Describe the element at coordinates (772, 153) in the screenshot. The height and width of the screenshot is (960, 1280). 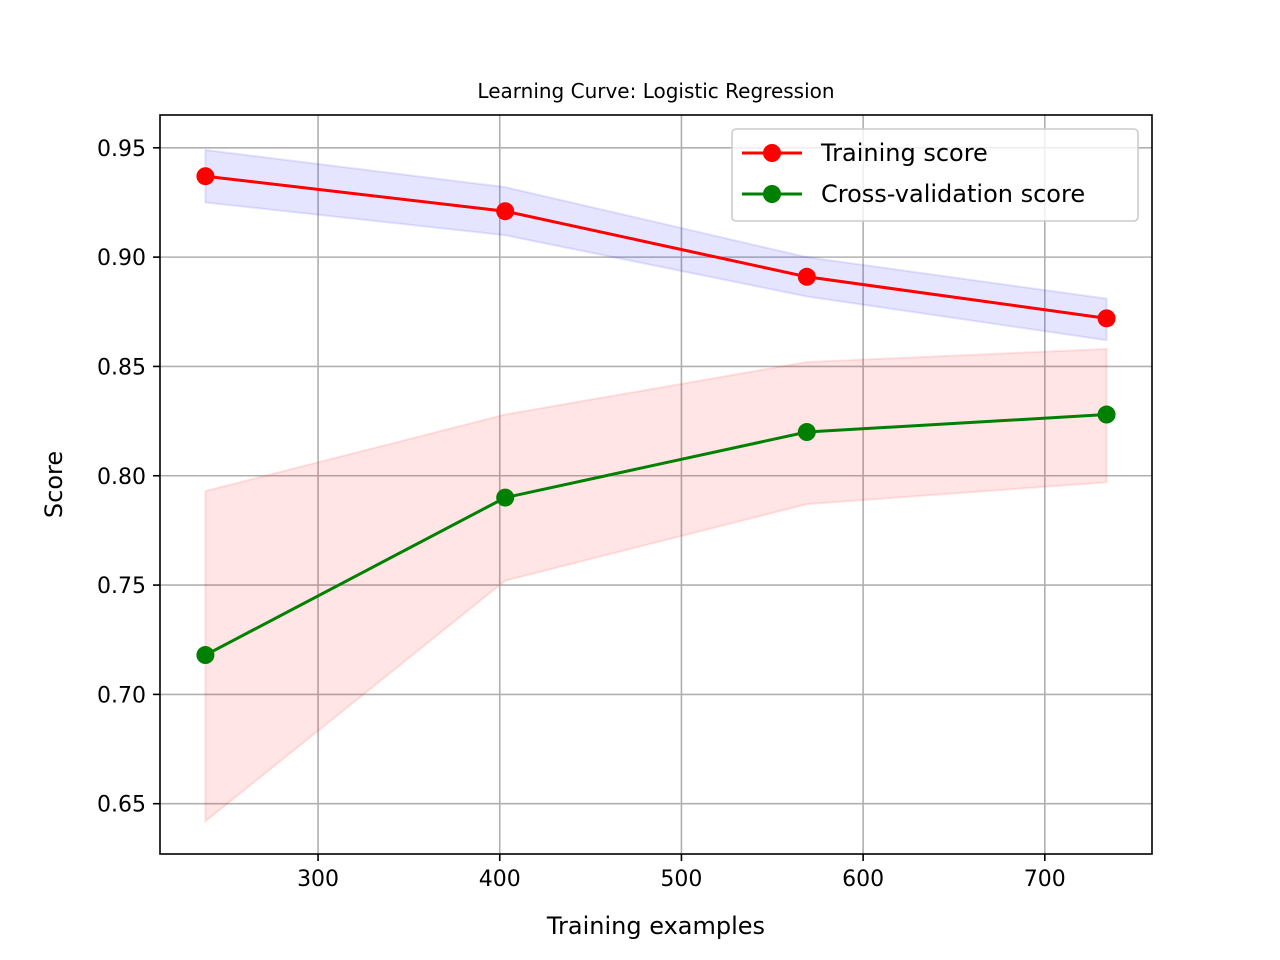
I see `legend-marker-training` at that location.